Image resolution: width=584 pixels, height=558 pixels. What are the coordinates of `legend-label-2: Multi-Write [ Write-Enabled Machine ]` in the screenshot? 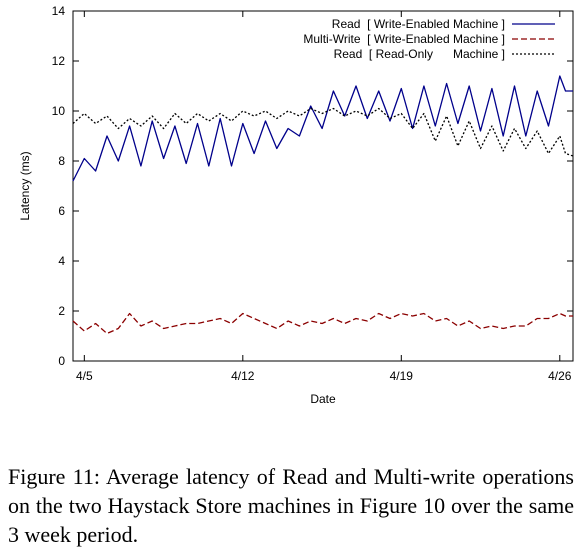 It's located at (404, 39).